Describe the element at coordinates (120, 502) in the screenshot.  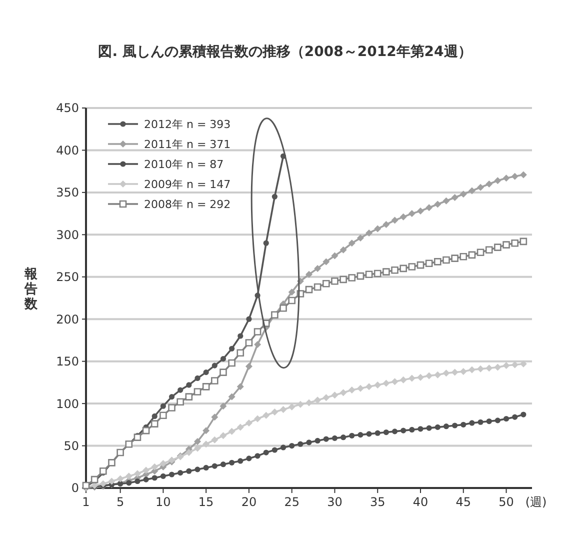
I see `x-tick-label: 5` at that location.